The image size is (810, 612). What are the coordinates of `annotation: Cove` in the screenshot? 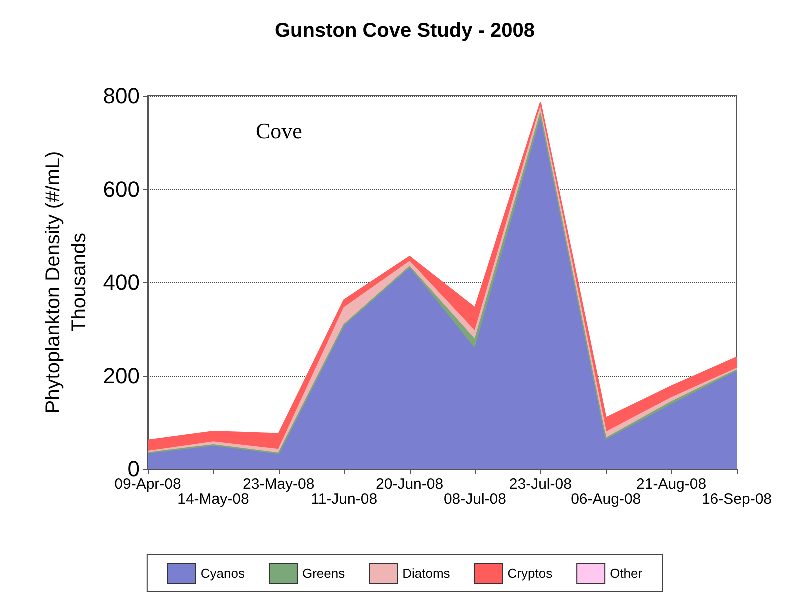 It's located at (279, 131).